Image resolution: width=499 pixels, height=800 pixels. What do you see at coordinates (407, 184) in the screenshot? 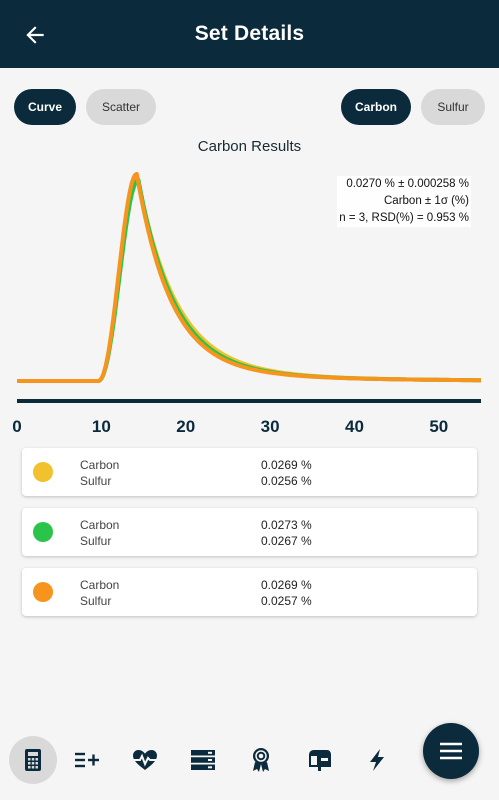
I see `stats-mean: 0.0270 % ± 0.000258 %` at bounding box center [407, 184].